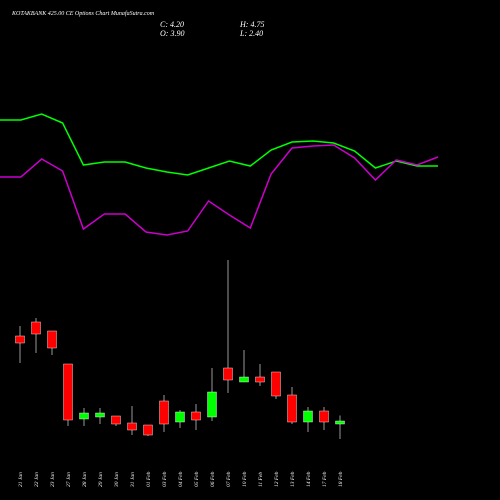 This screenshot has height=500, width=500. I want to click on x-tick-label: 28 Jan, so click(85, 479).